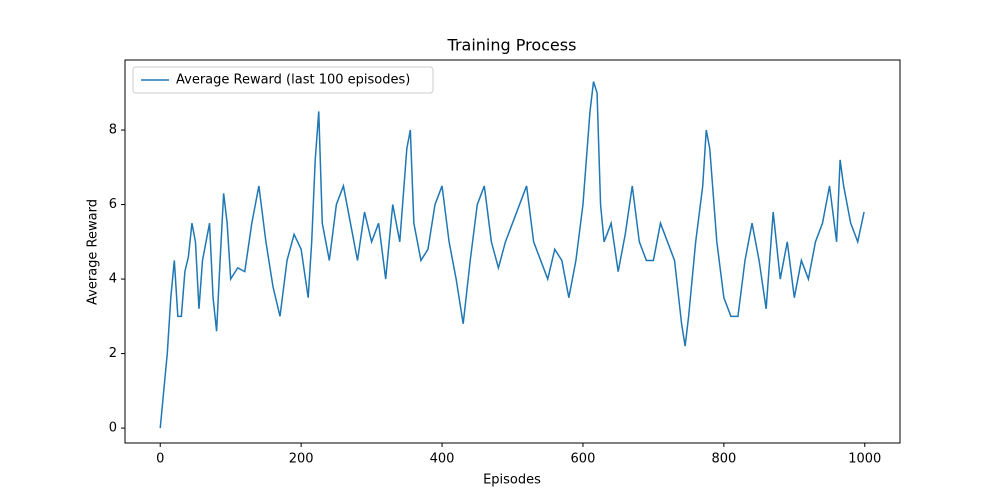 The width and height of the screenshot is (1000, 504). I want to click on y-tick-label: 0, so click(113, 428).